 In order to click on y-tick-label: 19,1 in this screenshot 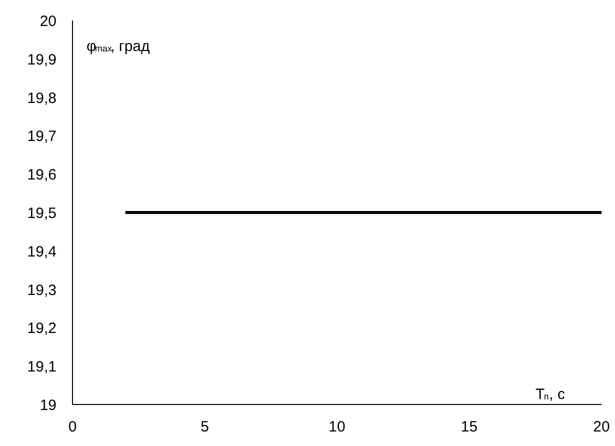, I will do `click(42, 367)`.